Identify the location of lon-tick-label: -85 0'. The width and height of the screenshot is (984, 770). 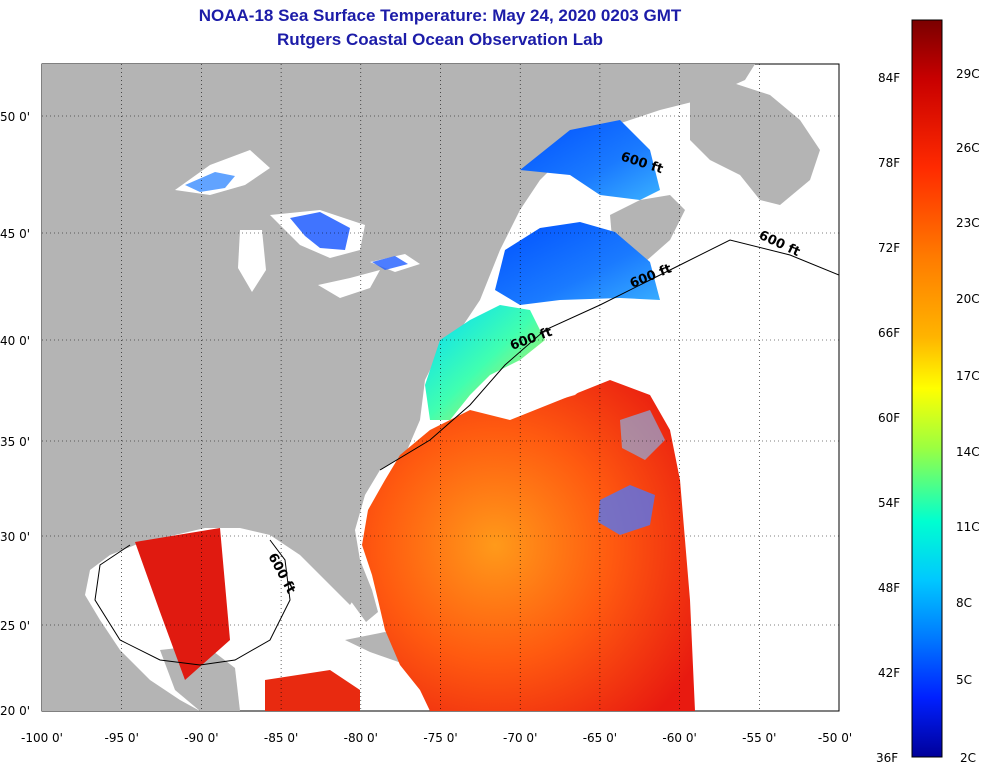
(281, 738).